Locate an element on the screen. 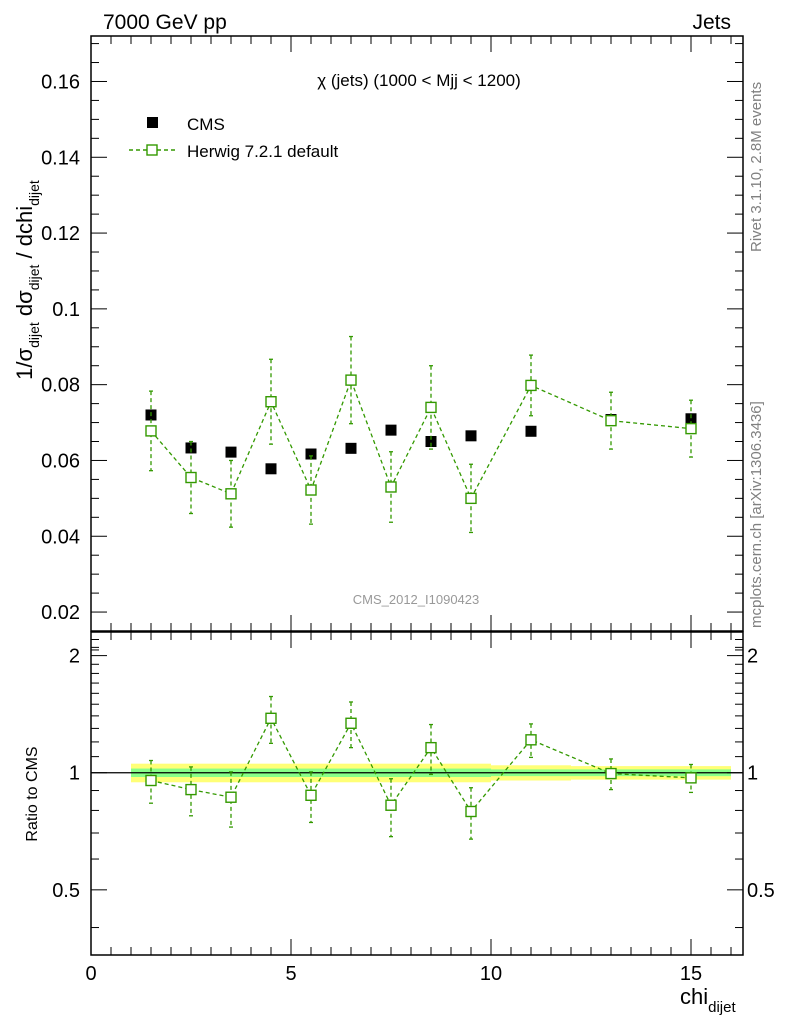 The image size is (786, 1024). ratio-tick-label-right: 1 is located at coordinates (752, 774).